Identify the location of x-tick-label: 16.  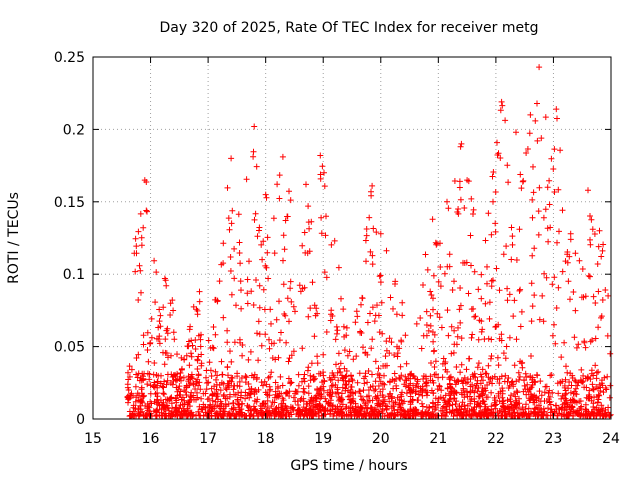
(151, 439).